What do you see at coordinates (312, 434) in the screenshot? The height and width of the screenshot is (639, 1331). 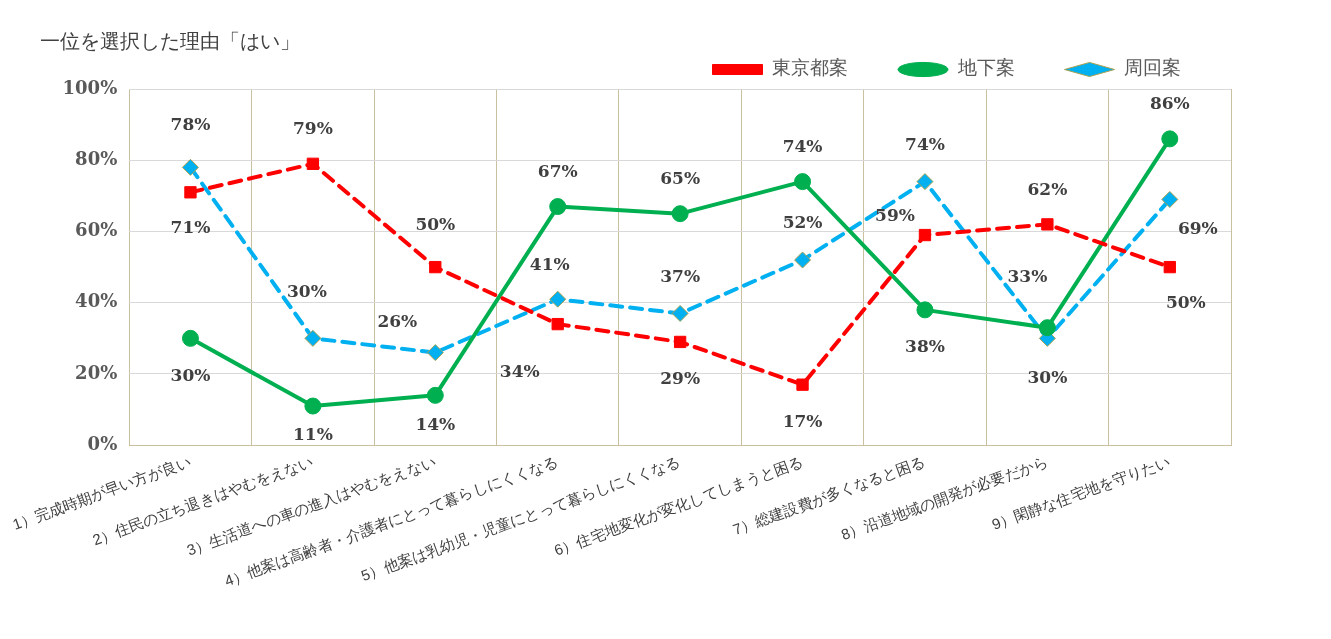 I see `data-label: 11%` at bounding box center [312, 434].